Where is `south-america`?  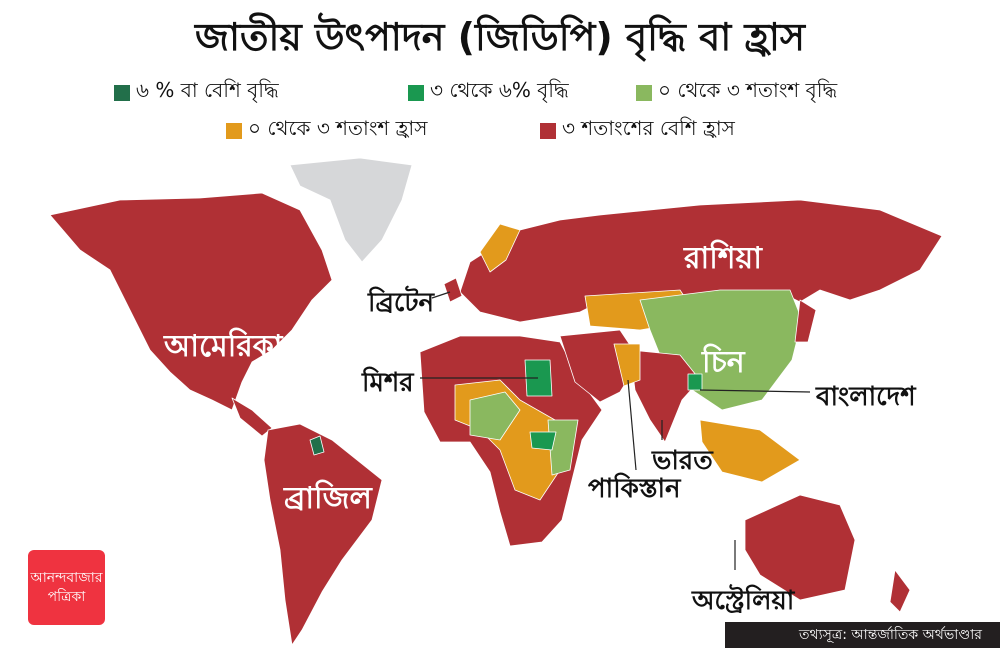
south-america is located at coordinates (323, 534).